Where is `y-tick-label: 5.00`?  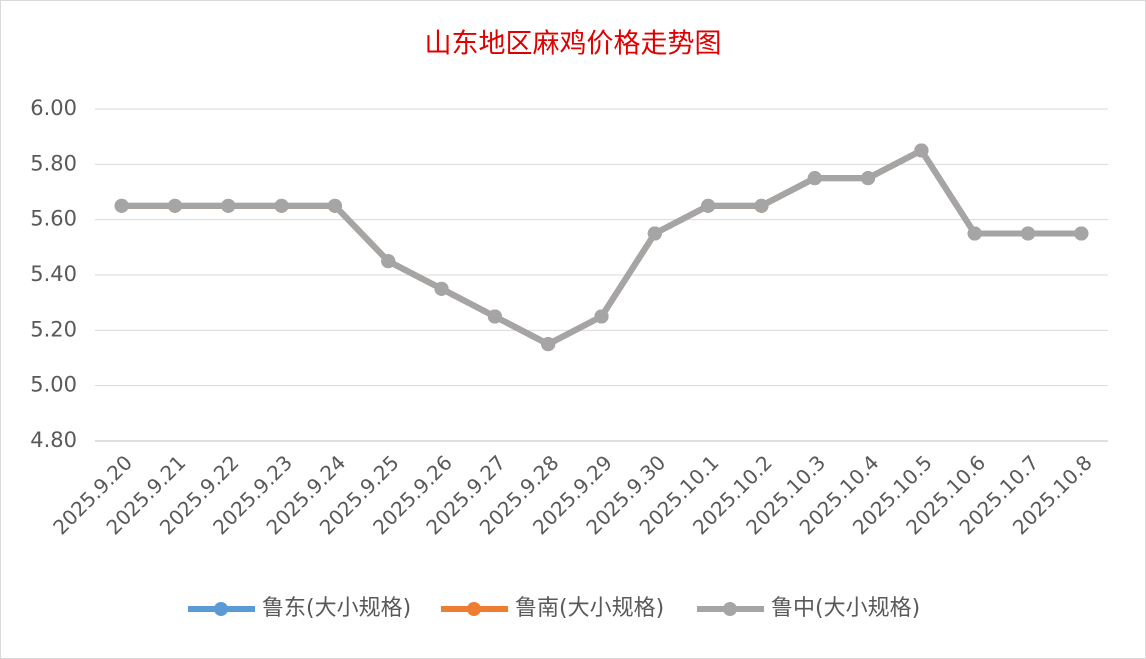
y-tick-label: 5.00 is located at coordinates (53, 385).